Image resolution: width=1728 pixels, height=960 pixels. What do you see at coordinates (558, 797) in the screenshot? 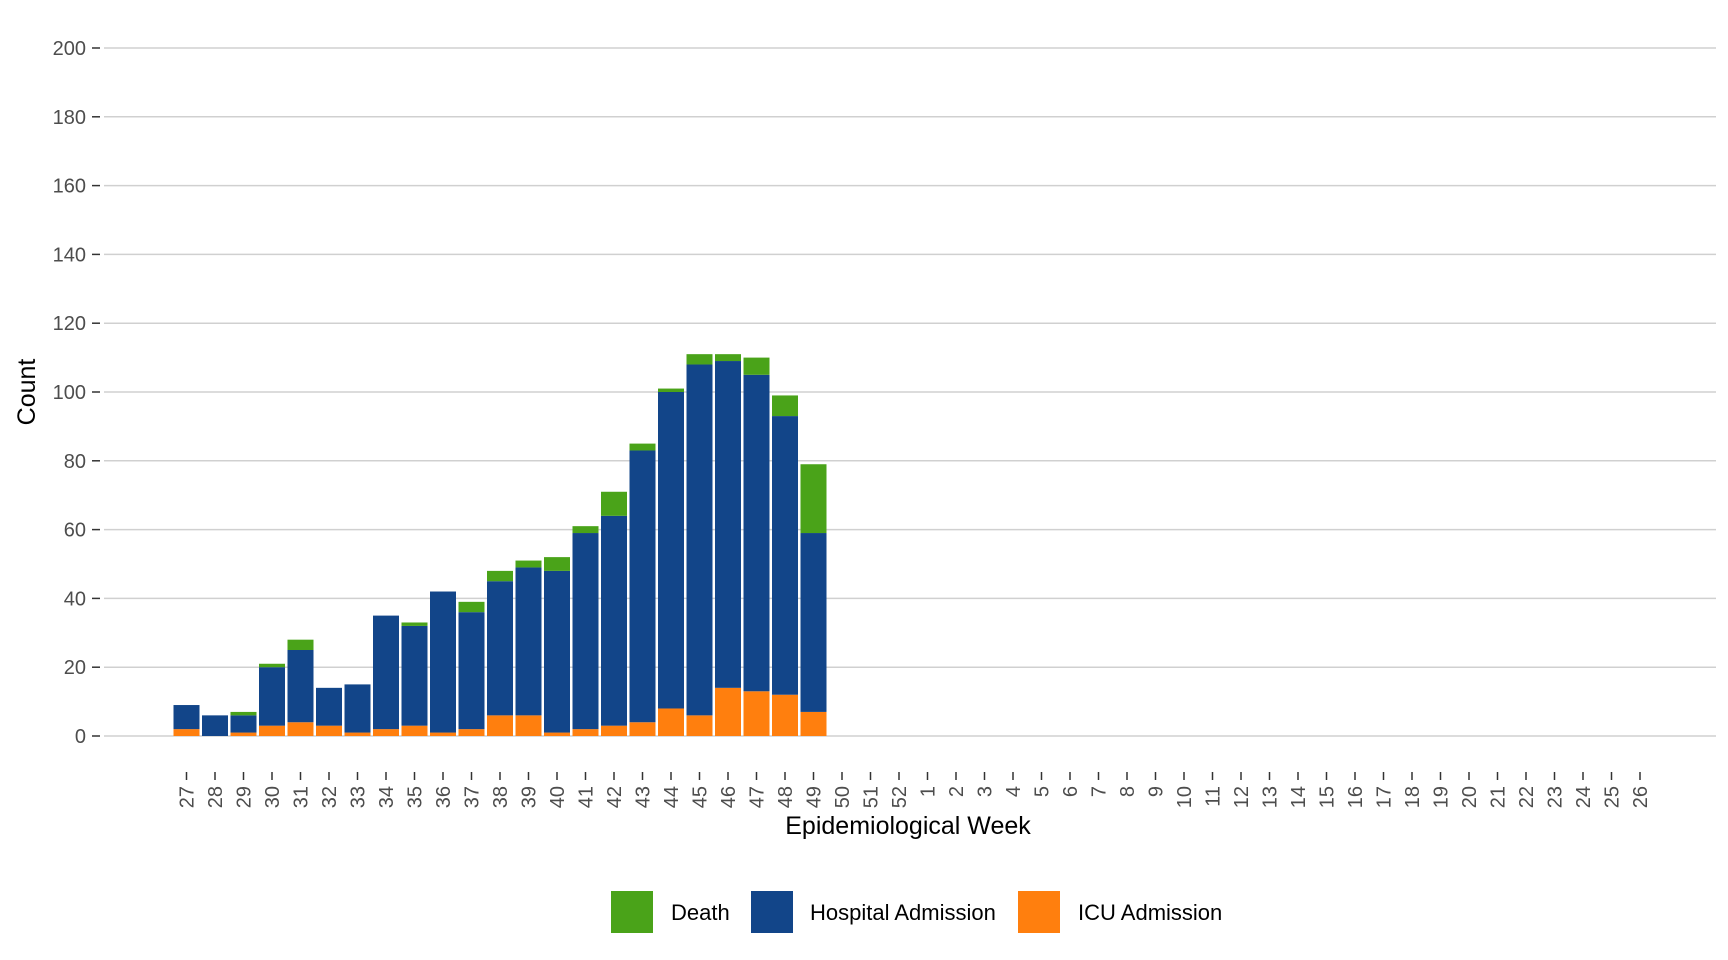
I see `x-tick-label: 40` at bounding box center [558, 797].